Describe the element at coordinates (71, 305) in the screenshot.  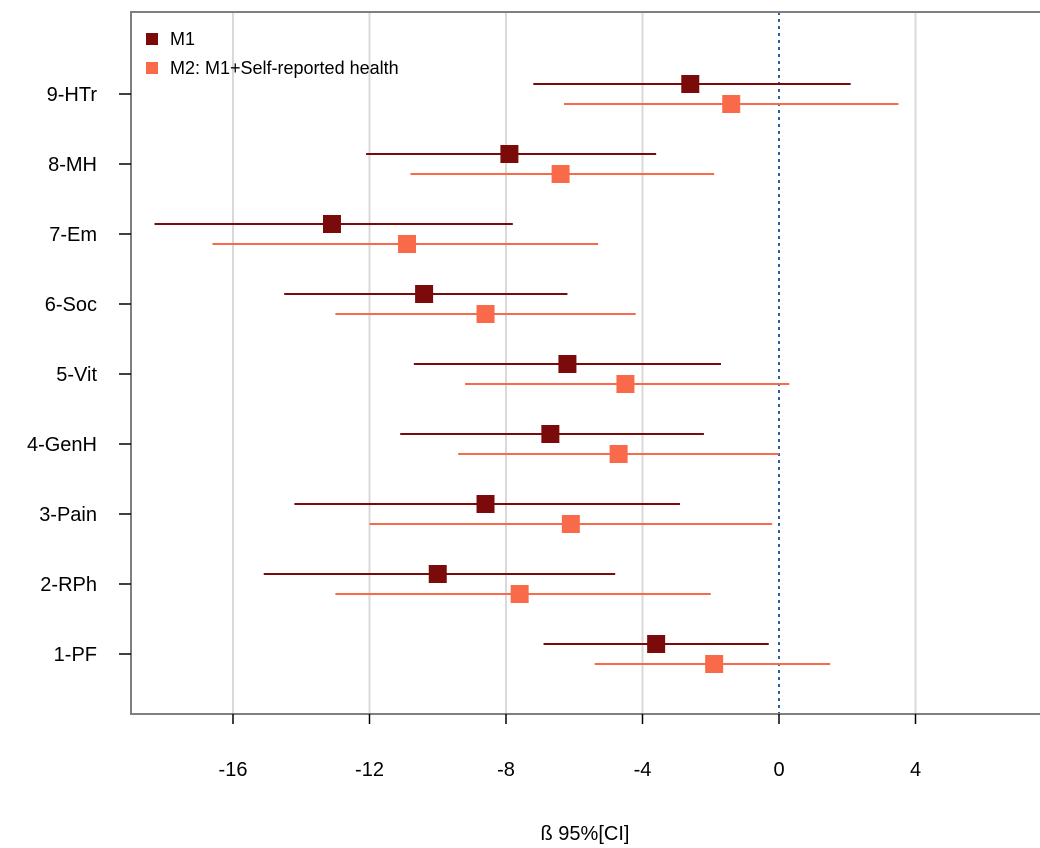
I see `y-tick-label: 6-Soc` at that location.